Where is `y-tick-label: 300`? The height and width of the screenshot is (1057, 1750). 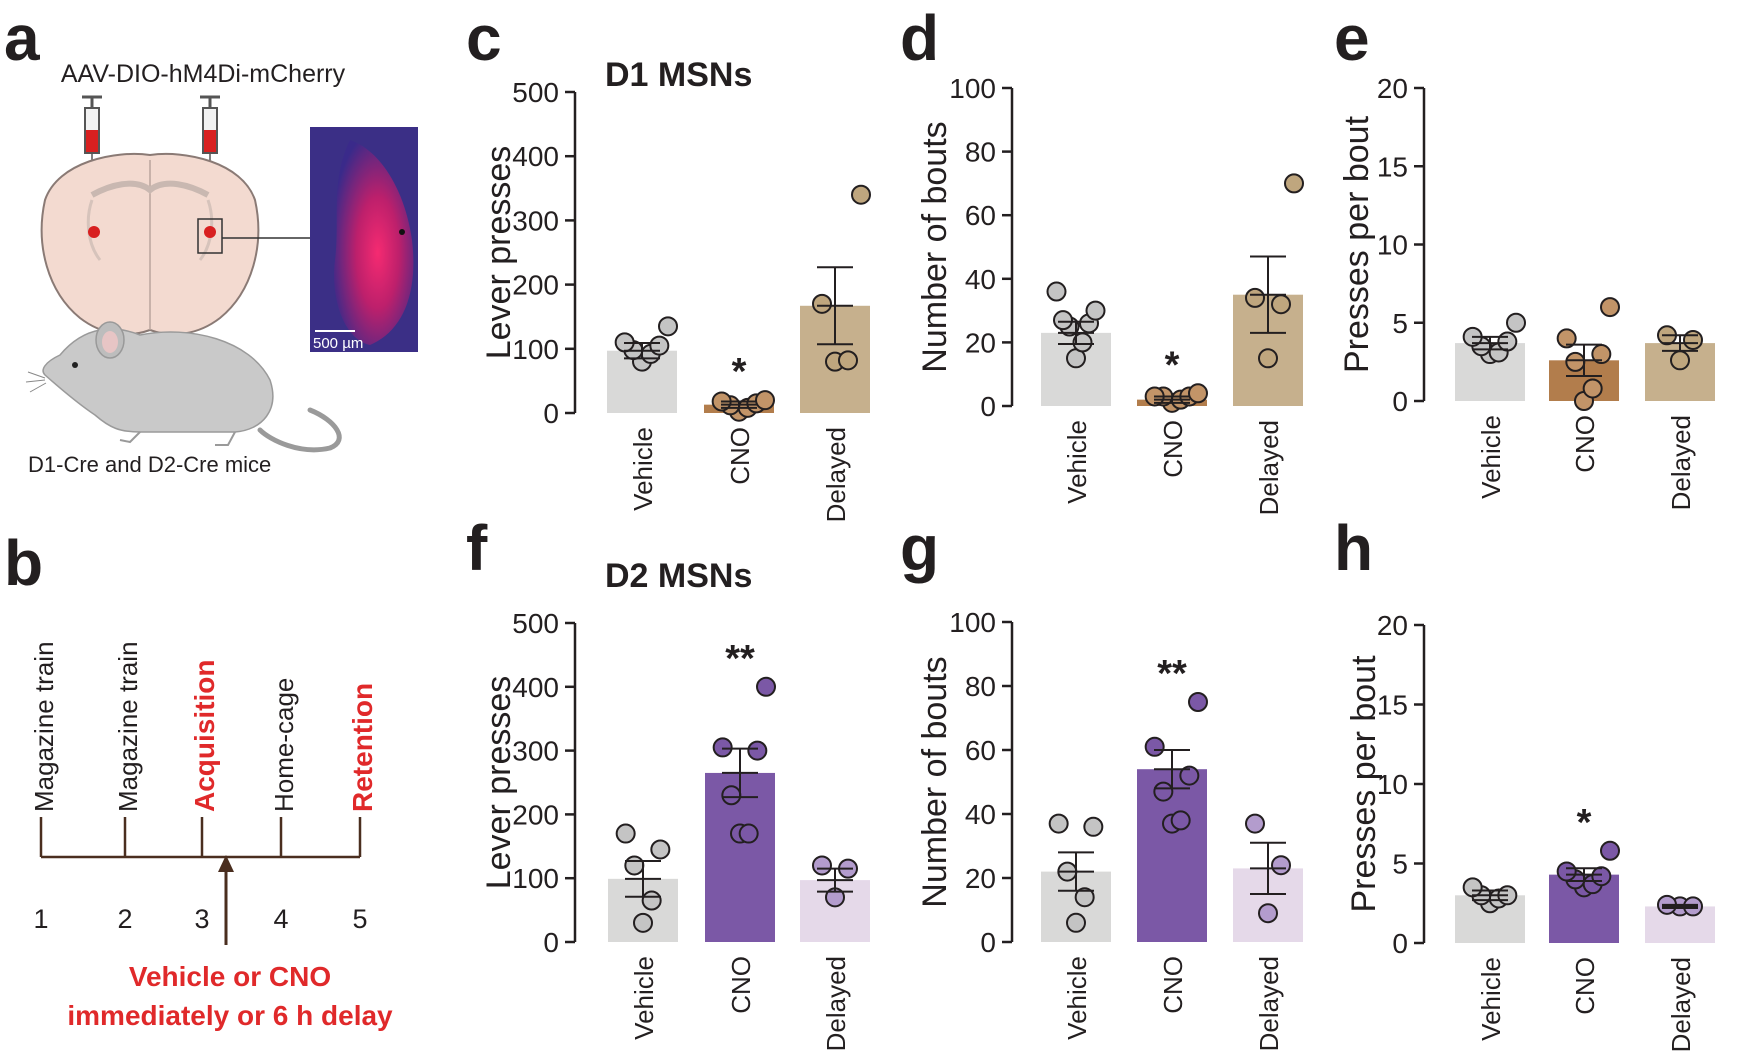
y-tick-label: 300 is located at coordinates (535, 220).